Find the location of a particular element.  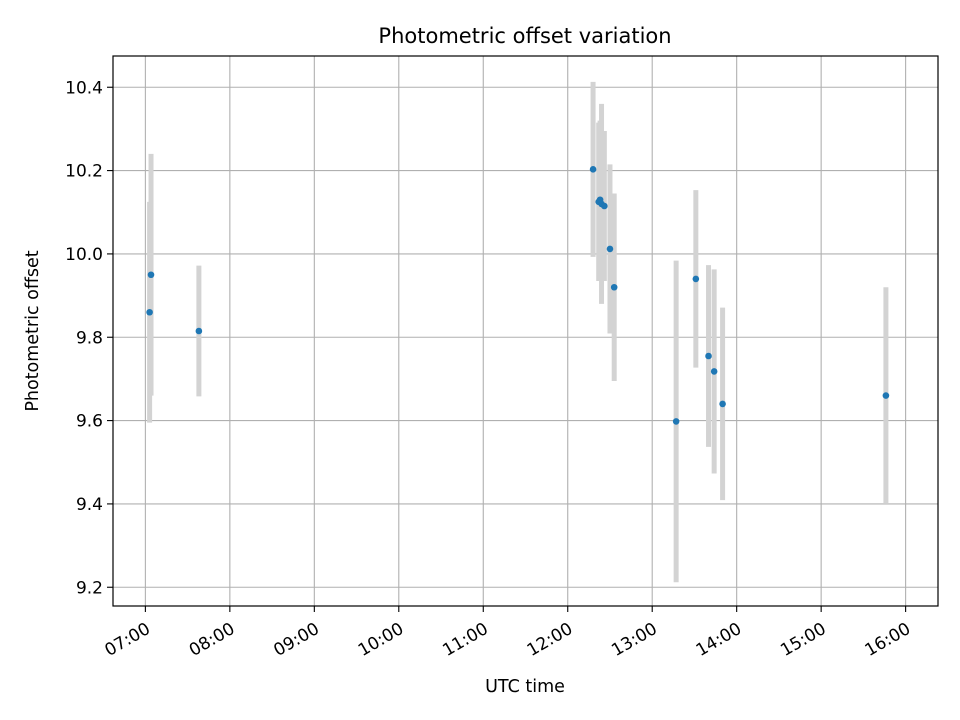

chart-title: Photometric offset variation is located at coordinates (524, 36).